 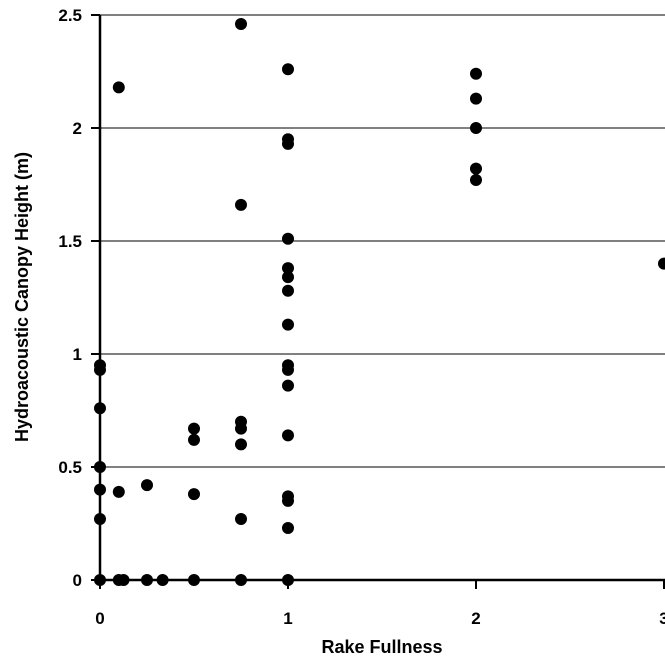 I want to click on x-tick-label: 0, so click(x=99, y=618).